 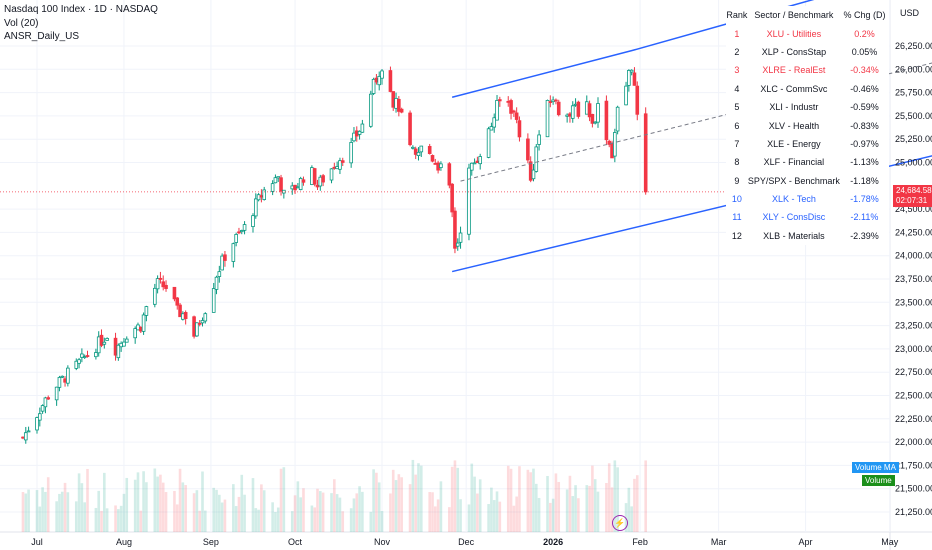 I want to click on last-price-tag: 24,684.58 02:07:31, so click(x=912, y=195).